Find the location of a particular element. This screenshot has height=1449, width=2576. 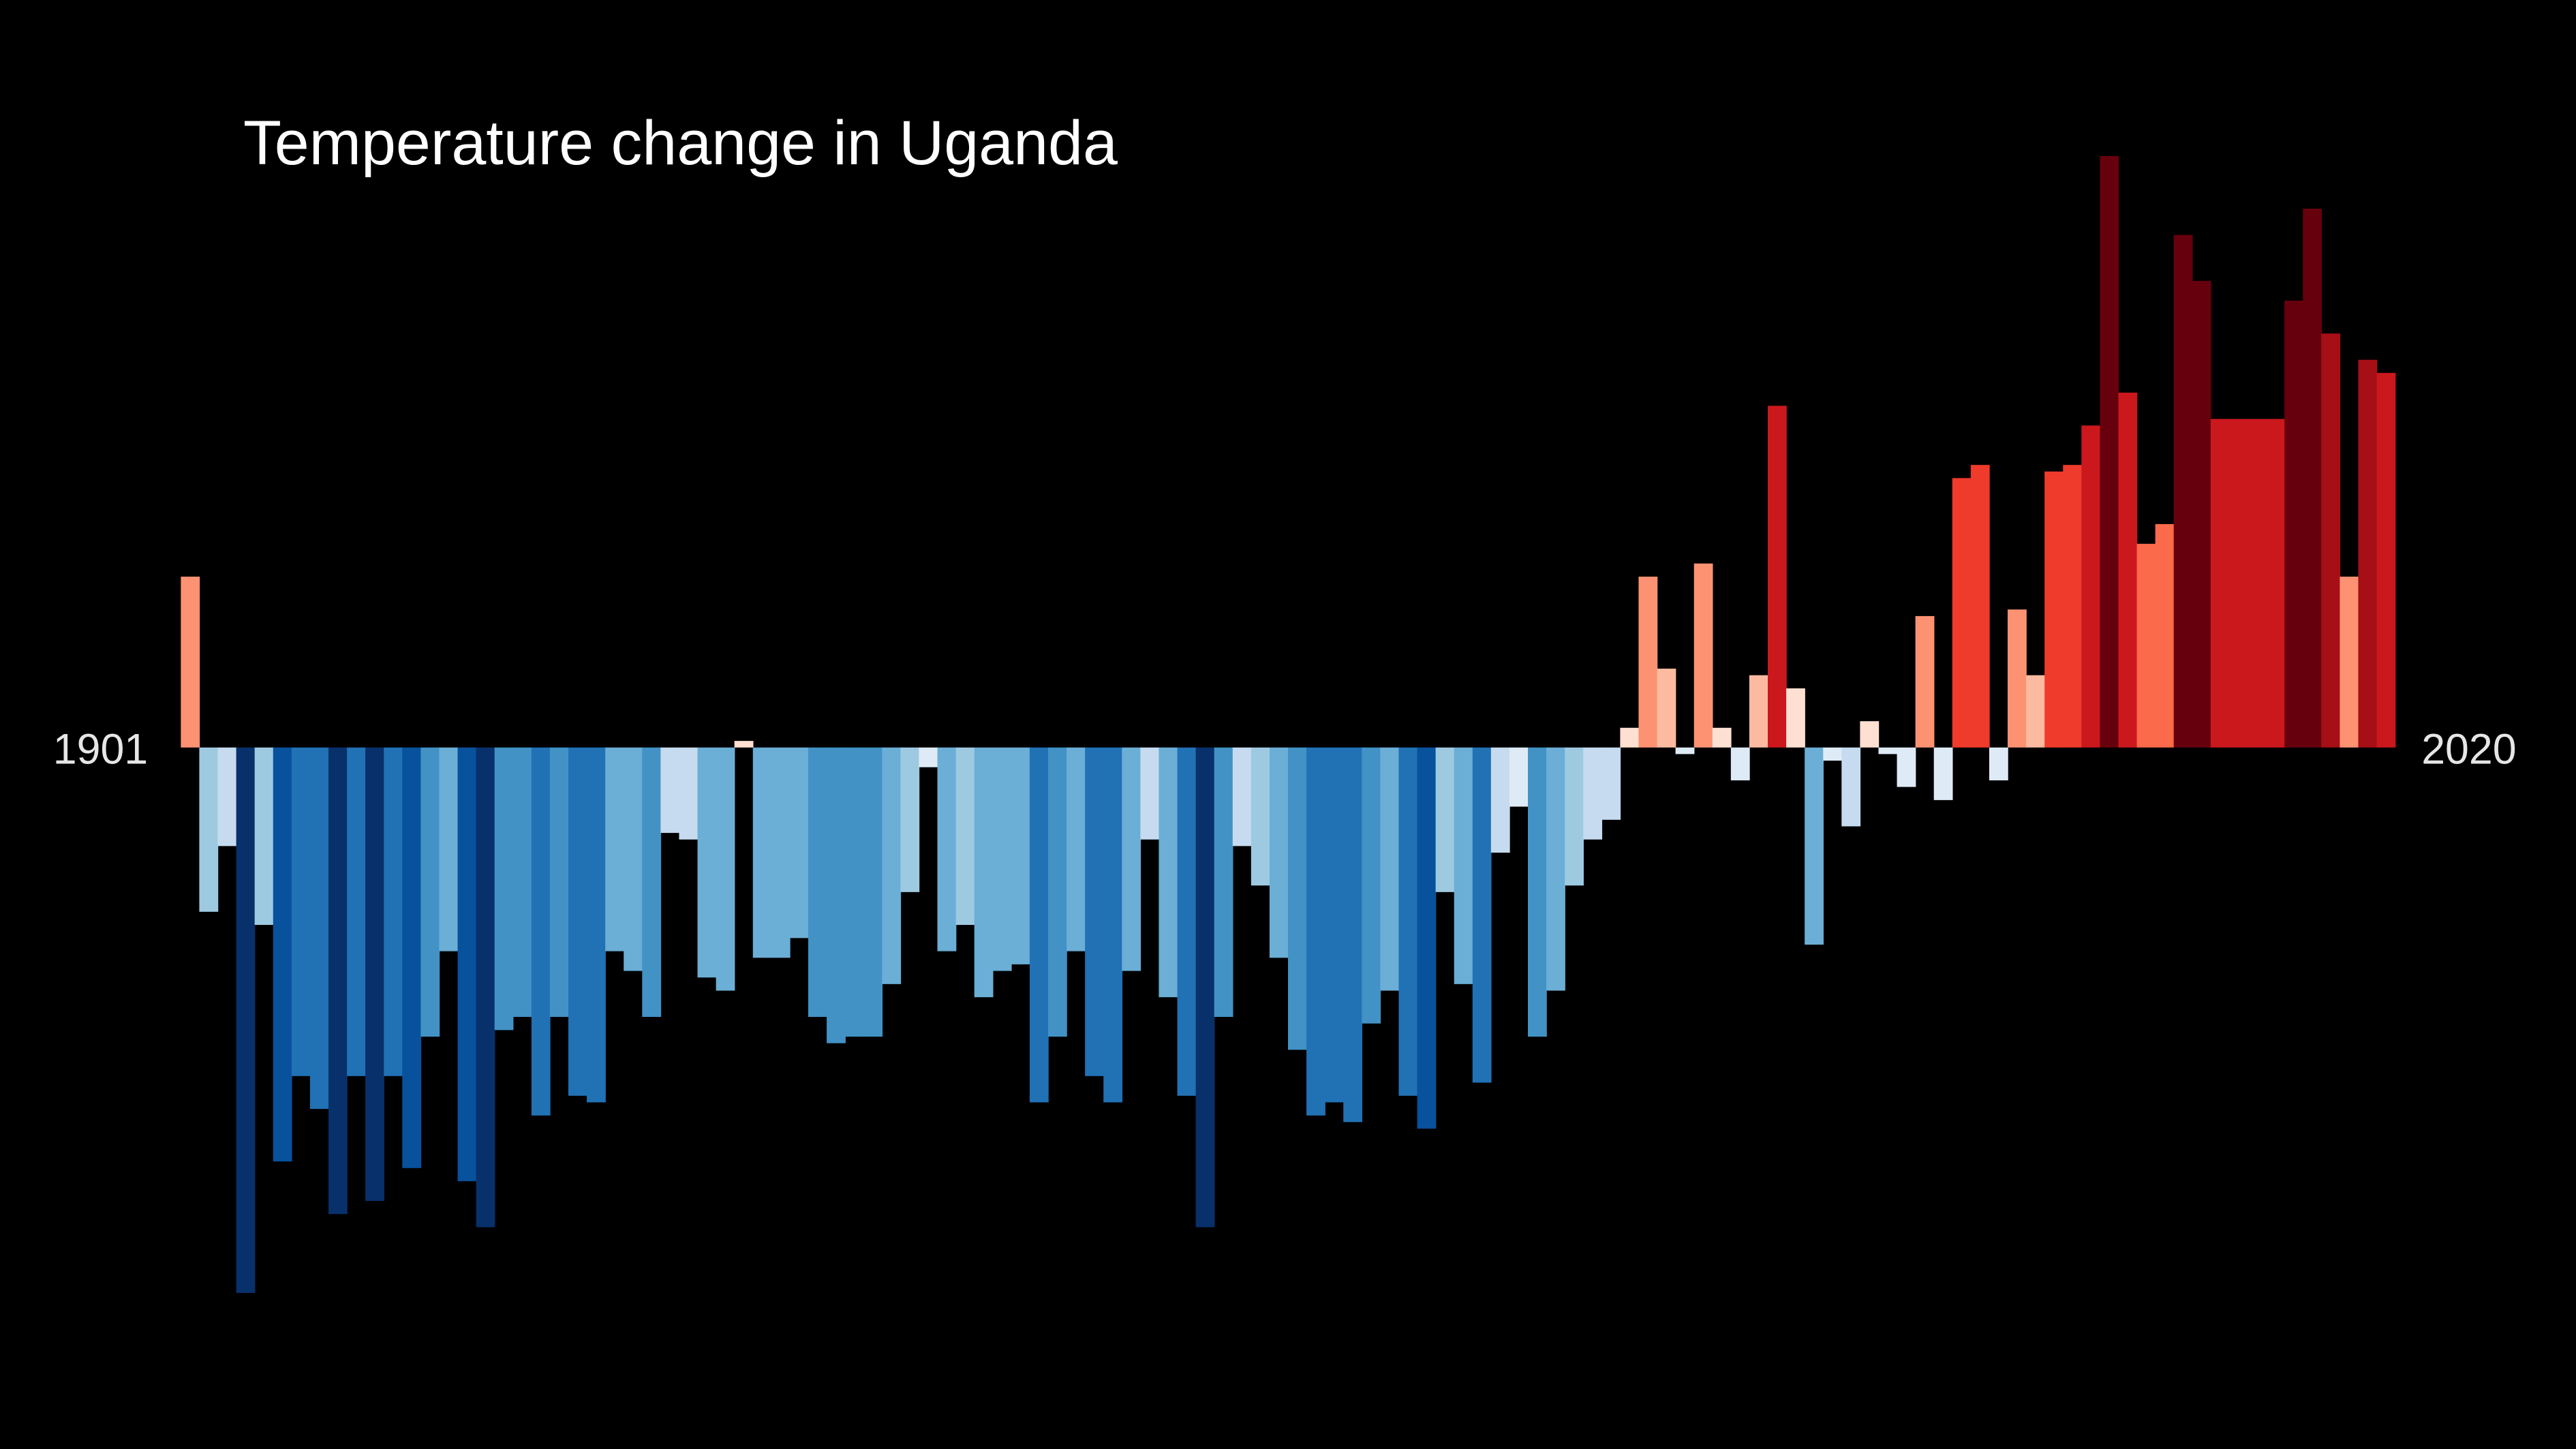

chart-title: Temperature change in Uganda is located at coordinates (680, 143).